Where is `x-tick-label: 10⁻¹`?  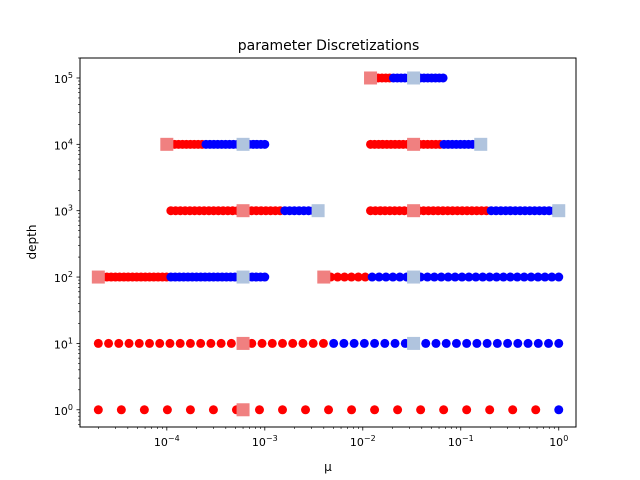
x-tick-label: 10⁻¹ is located at coordinates (461, 441).